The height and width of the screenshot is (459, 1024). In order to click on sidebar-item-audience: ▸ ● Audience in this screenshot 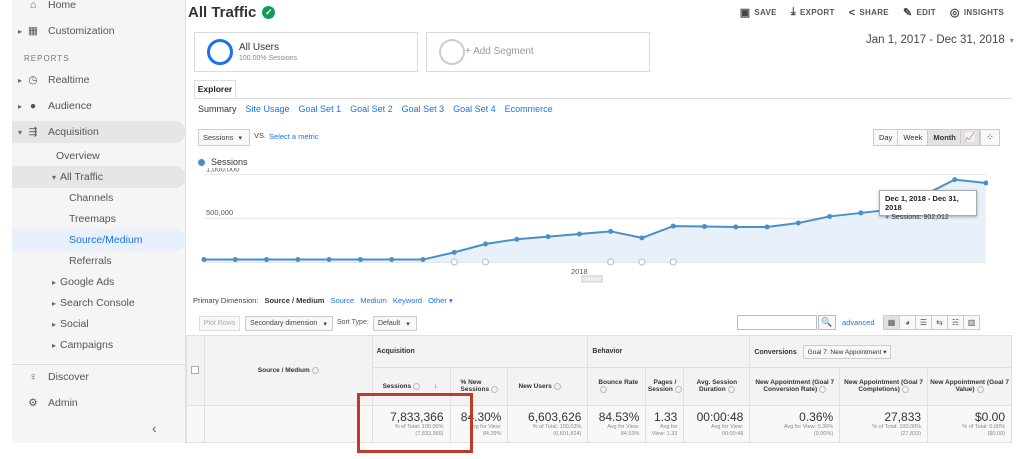, I will do `click(54, 106)`.